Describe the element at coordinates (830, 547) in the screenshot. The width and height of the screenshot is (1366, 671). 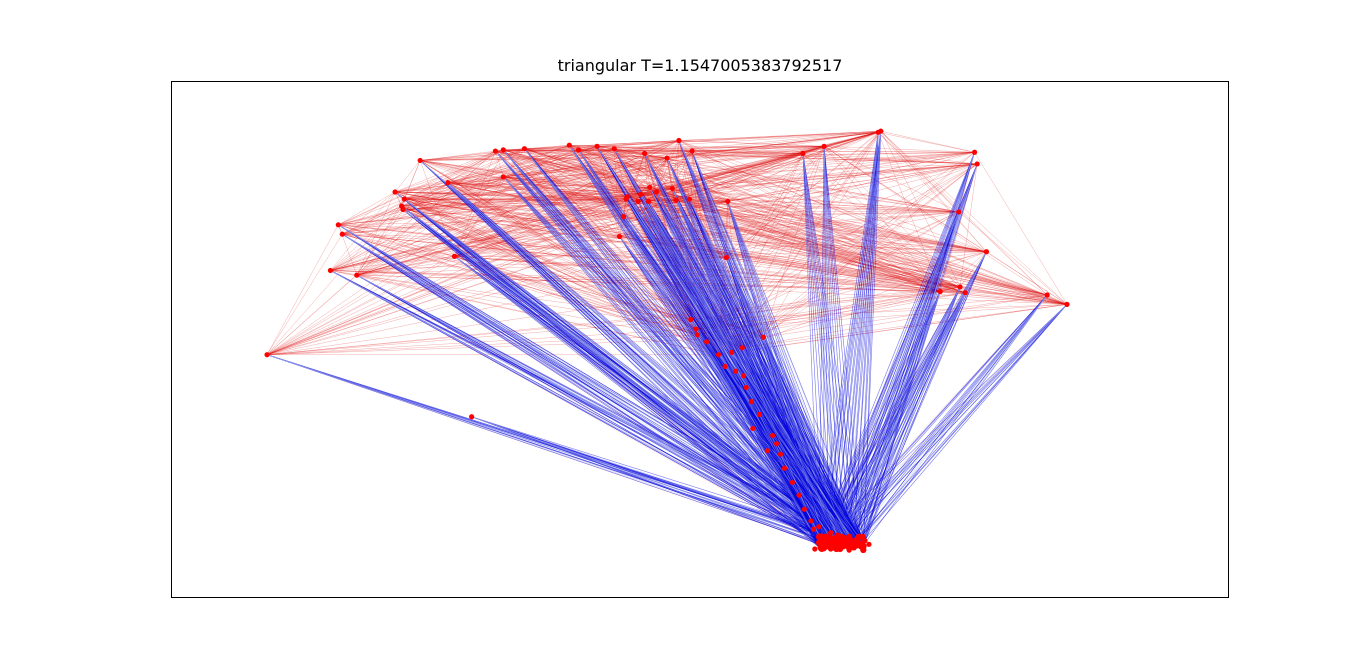
I see `node-cluster-point` at that location.